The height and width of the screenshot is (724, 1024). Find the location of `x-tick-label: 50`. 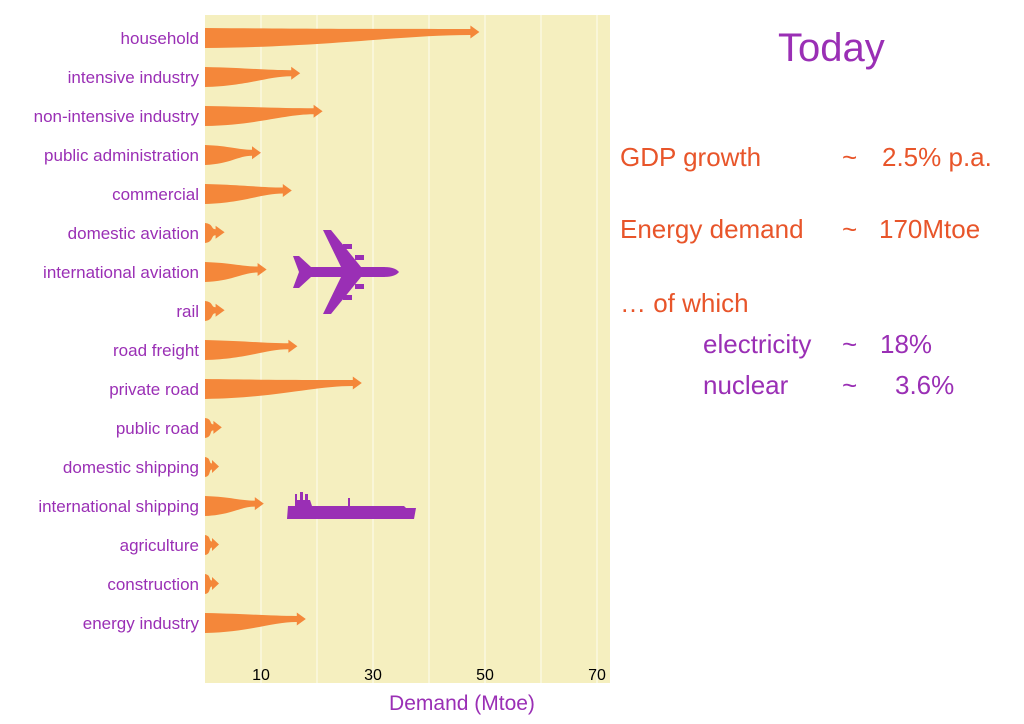

x-tick-label: 50 is located at coordinates (485, 675).